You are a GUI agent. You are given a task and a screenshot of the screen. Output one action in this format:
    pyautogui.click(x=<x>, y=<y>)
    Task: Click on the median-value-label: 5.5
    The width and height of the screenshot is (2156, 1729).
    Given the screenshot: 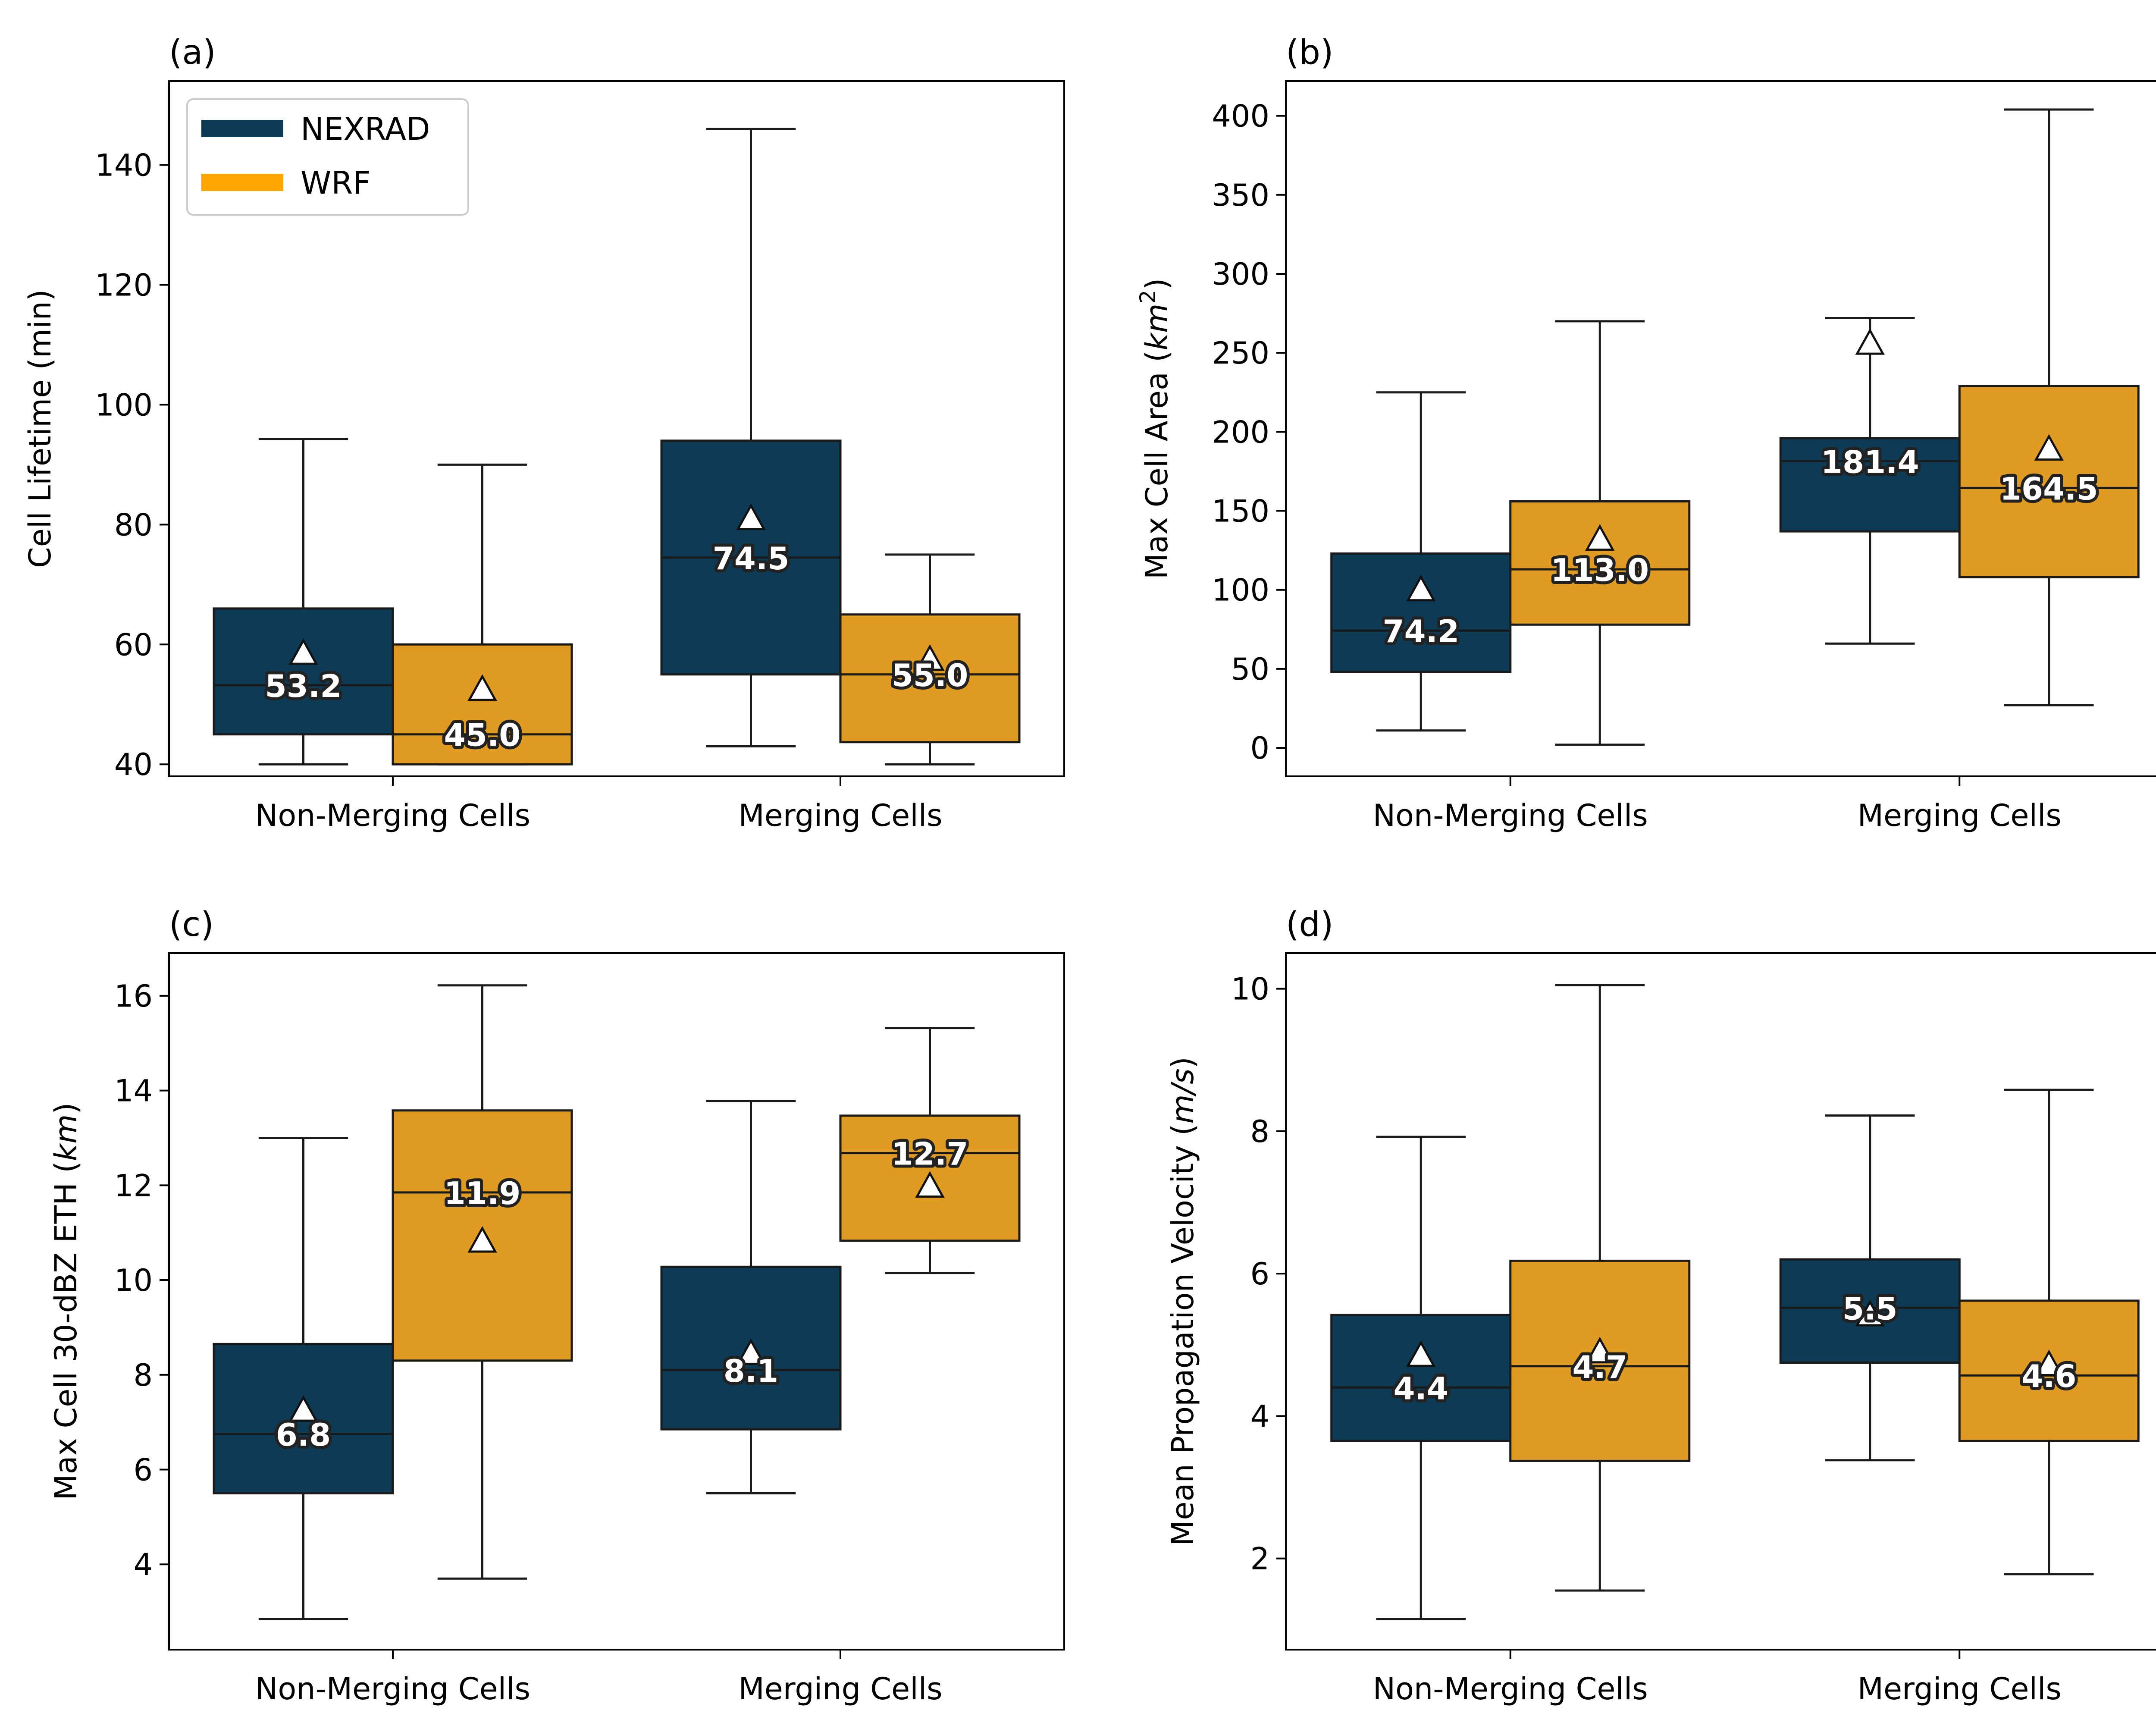 What is the action you would take?
    pyautogui.click(x=1871, y=1308)
    